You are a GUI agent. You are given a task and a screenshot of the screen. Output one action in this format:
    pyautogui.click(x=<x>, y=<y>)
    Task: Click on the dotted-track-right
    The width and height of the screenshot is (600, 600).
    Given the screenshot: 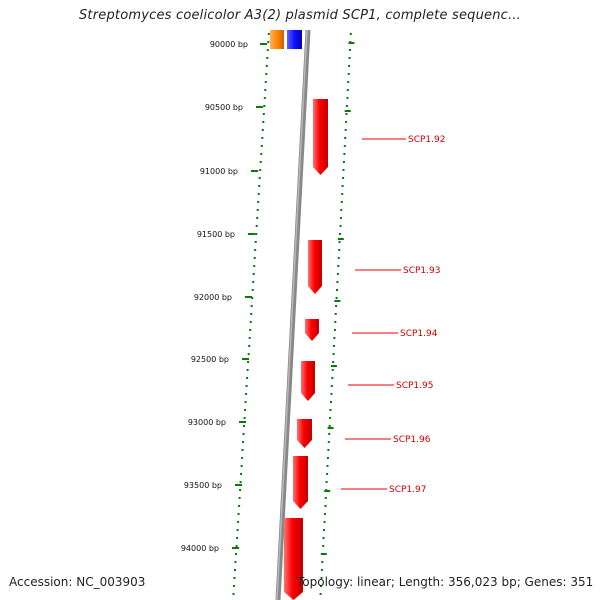 What is the action you would take?
    pyautogui.click(x=337, y=314)
    